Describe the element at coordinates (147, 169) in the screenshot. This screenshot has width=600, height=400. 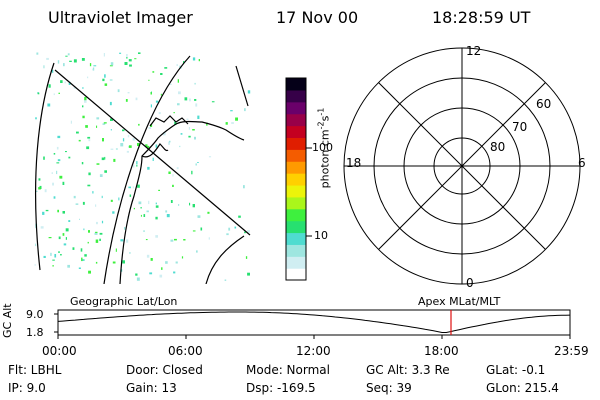
I see `map-terminator-arc` at that location.